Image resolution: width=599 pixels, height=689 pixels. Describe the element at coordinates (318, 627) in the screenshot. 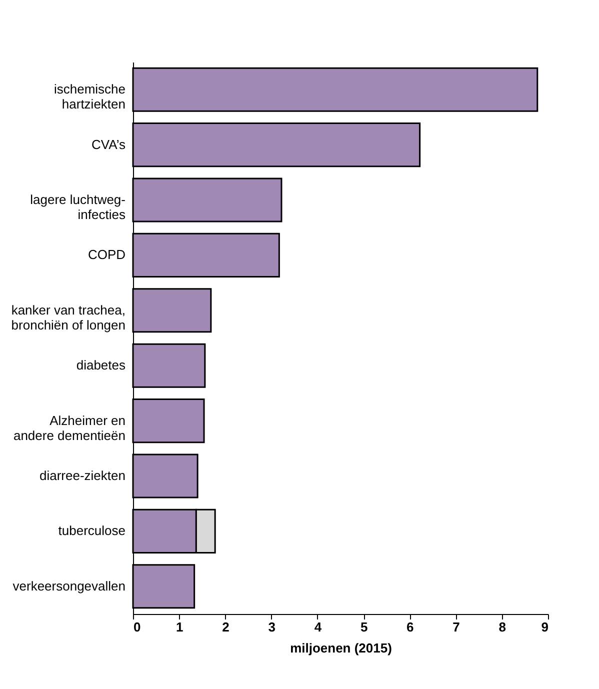

I see `x-tick-label: 4` at that location.